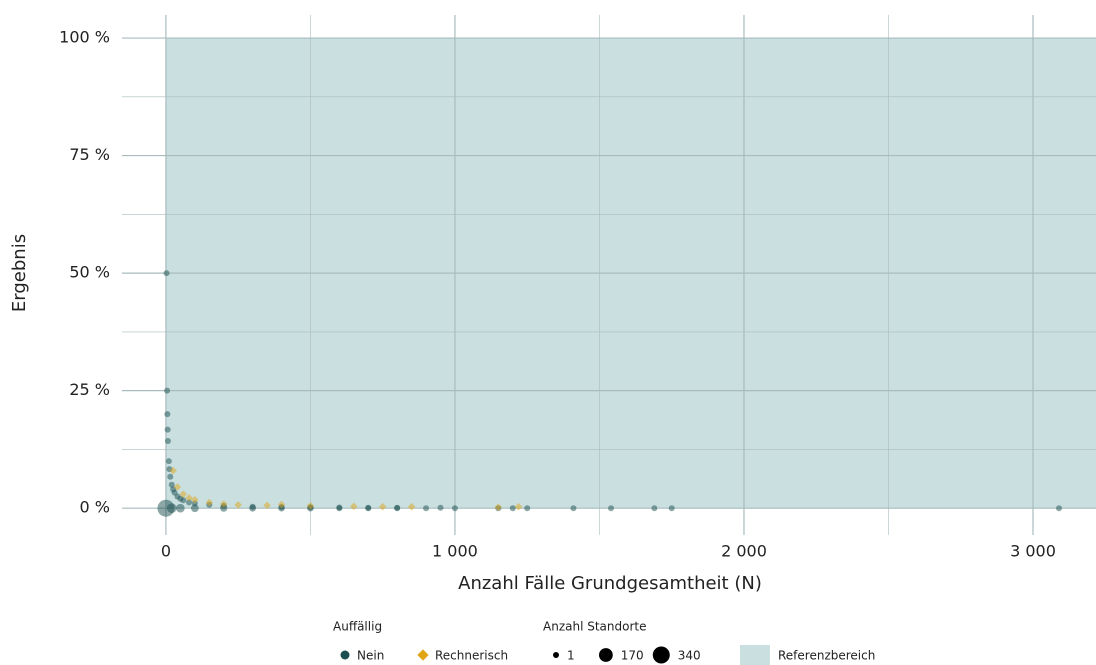 The width and height of the screenshot is (1096, 665). Describe the element at coordinates (370, 656) in the screenshot. I see `legend-label: Nein` at that location.